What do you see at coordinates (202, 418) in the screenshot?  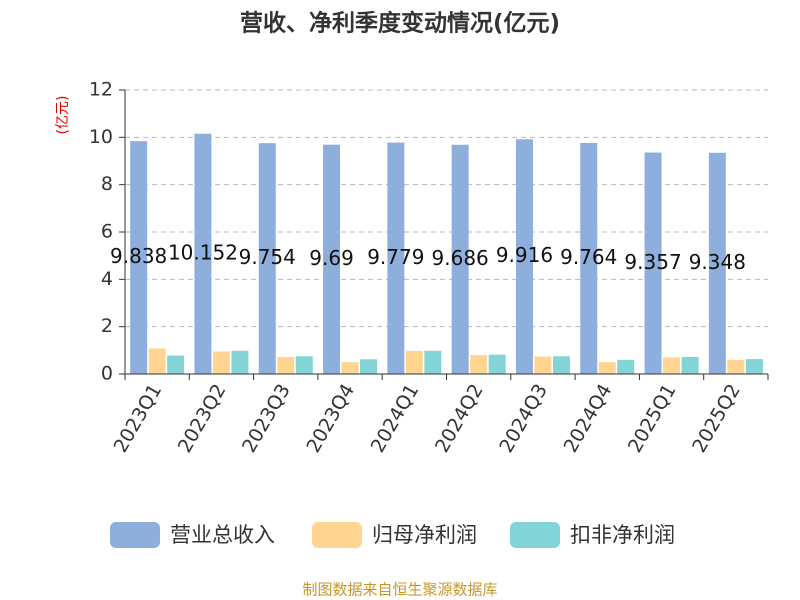 I see `x-tick-label: 2023Q2` at bounding box center [202, 418].